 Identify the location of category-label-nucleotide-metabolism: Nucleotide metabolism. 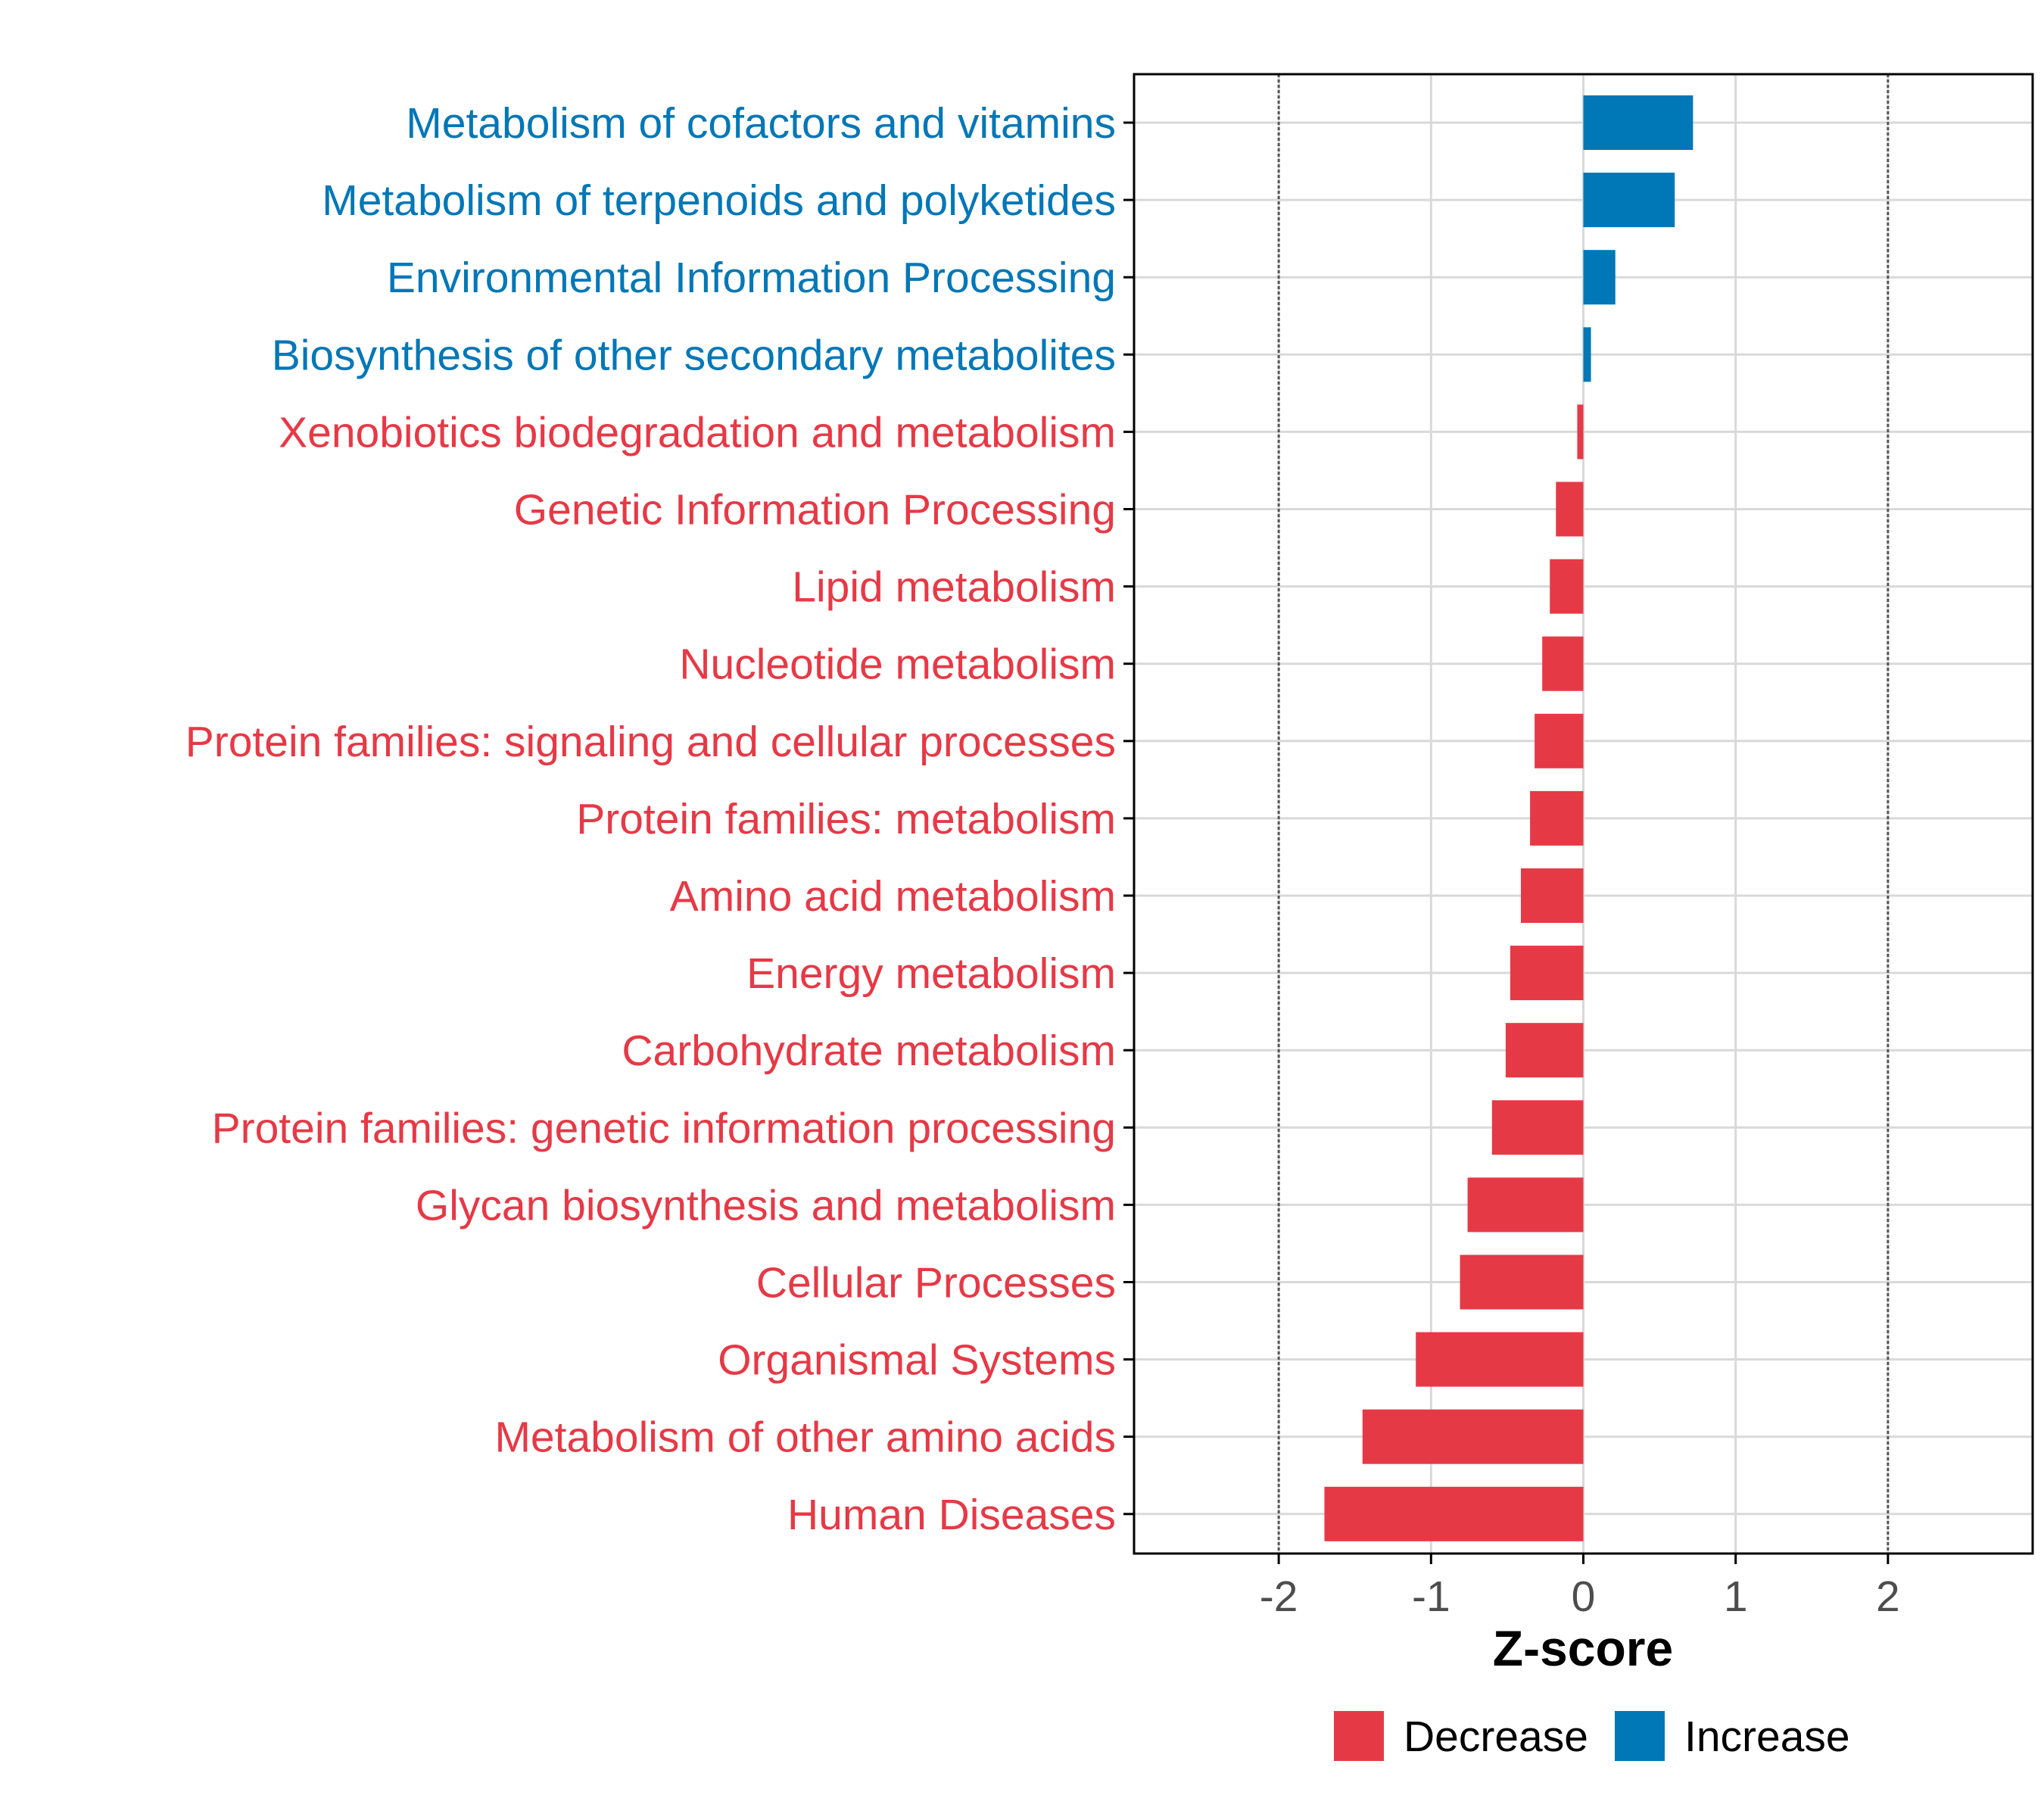
(898, 664).